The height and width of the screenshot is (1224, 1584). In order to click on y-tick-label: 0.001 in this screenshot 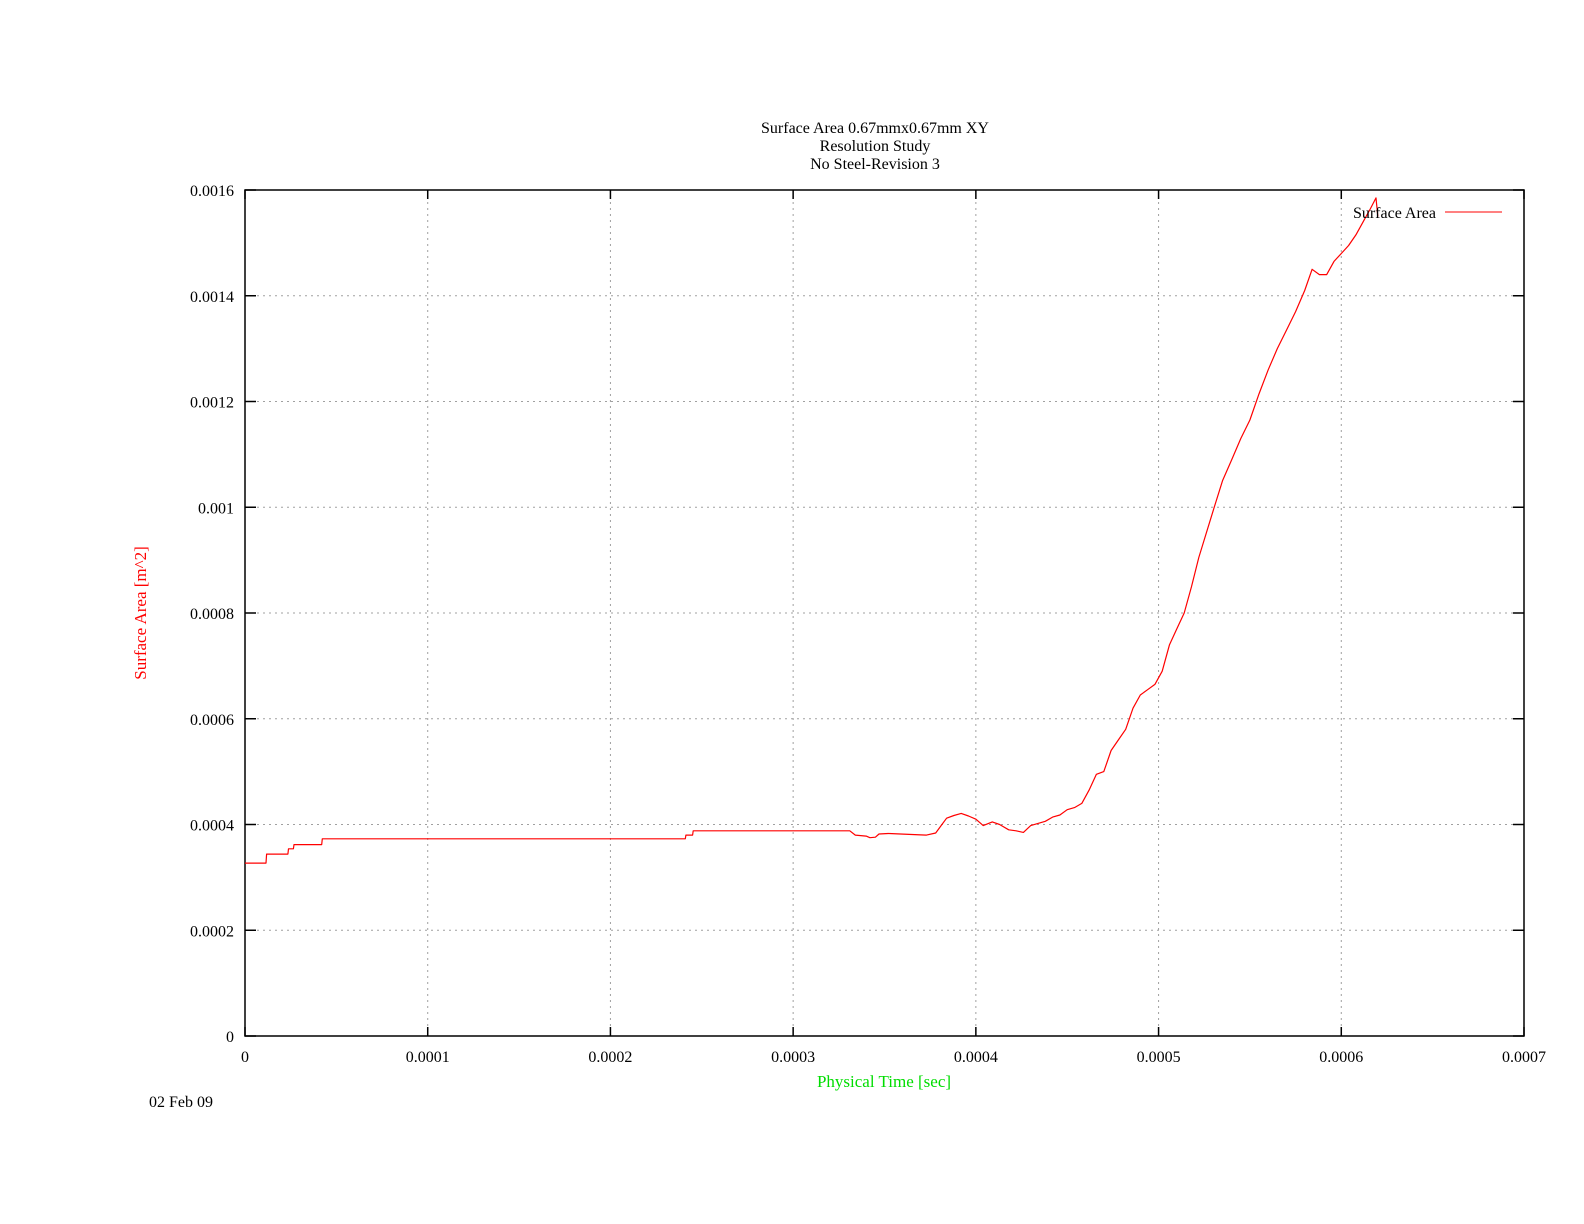, I will do `click(216, 508)`.